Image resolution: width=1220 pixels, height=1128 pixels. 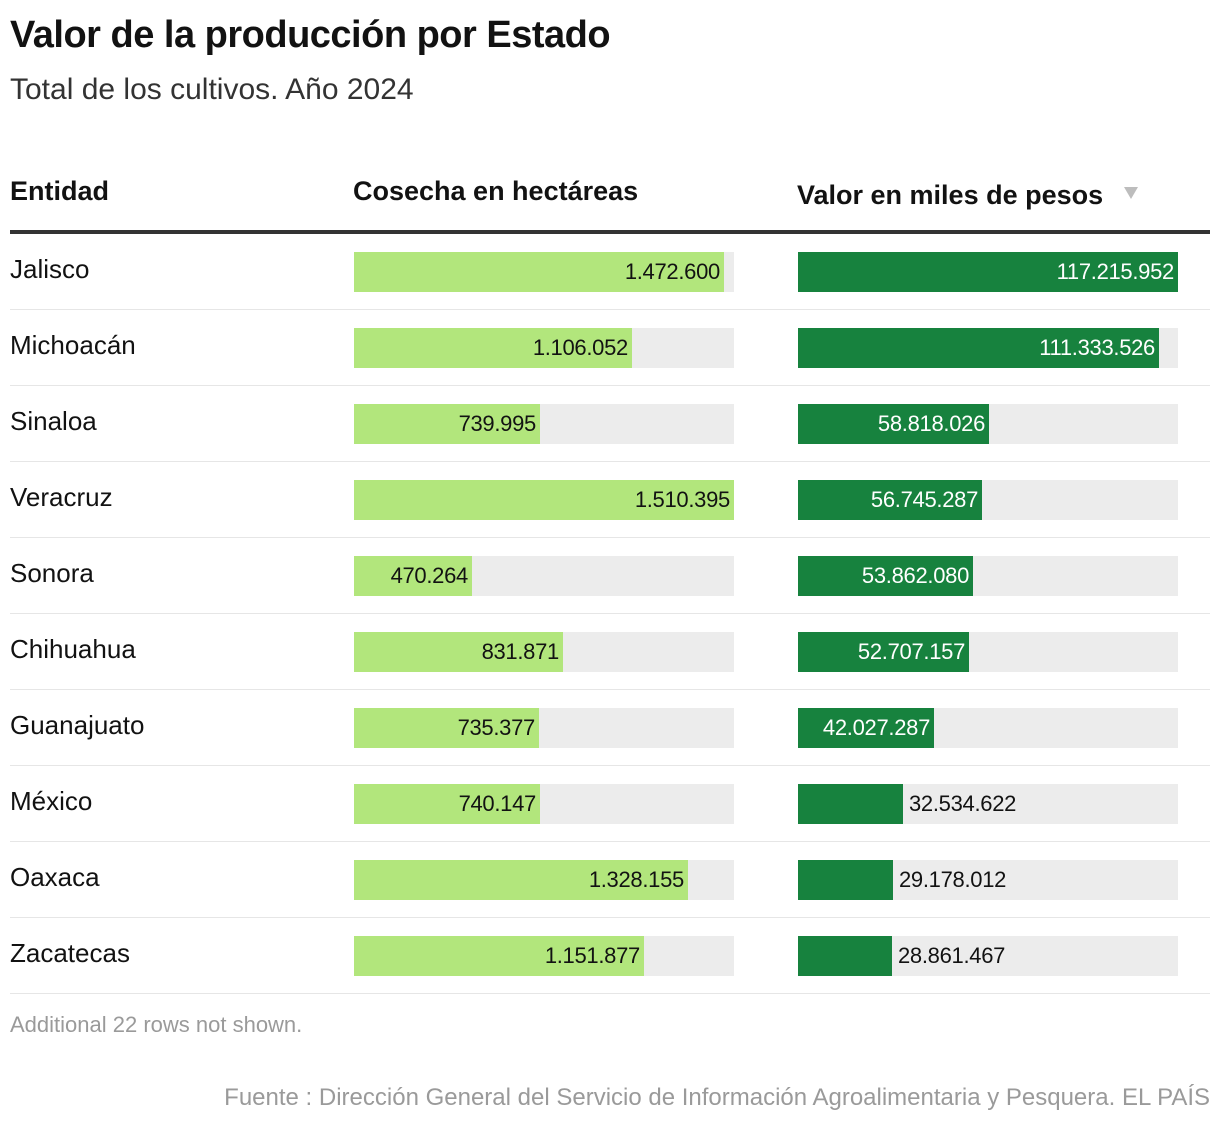 I want to click on chart-title: Valor de la producción por Estado, so click(x=310, y=35).